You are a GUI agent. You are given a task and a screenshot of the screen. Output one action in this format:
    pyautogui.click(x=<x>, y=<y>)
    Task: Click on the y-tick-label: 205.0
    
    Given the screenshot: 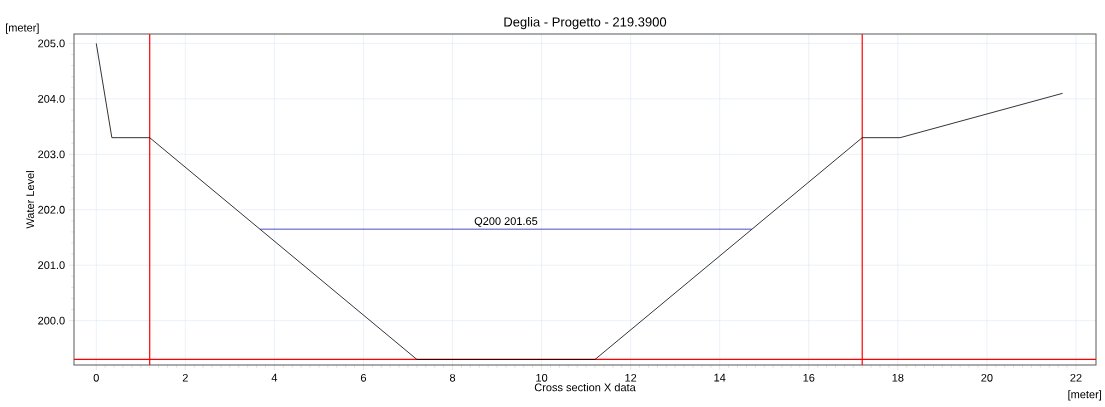 What is the action you would take?
    pyautogui.click(x=51, y=43)
    